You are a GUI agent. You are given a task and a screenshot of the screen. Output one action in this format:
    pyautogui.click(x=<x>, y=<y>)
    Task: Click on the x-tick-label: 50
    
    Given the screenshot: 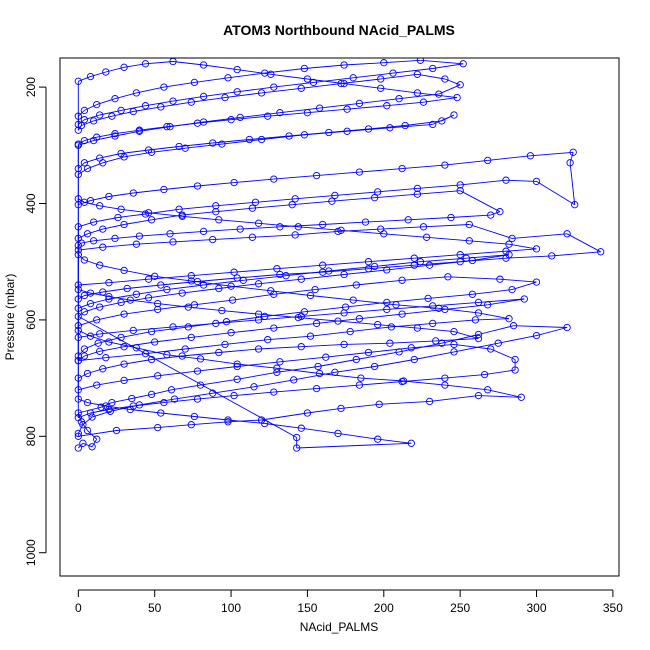 What is the action you would take?
    pyautogui.click(x=155, y=608)
    